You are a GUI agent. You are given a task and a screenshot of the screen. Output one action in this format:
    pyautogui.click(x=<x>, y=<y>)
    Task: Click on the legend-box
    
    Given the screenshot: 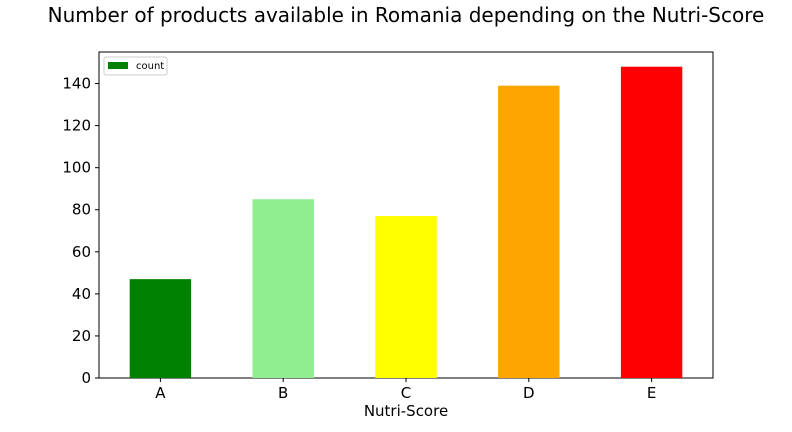 What is the action you would take?
    pyautogui.click(x=135, y=66)
    